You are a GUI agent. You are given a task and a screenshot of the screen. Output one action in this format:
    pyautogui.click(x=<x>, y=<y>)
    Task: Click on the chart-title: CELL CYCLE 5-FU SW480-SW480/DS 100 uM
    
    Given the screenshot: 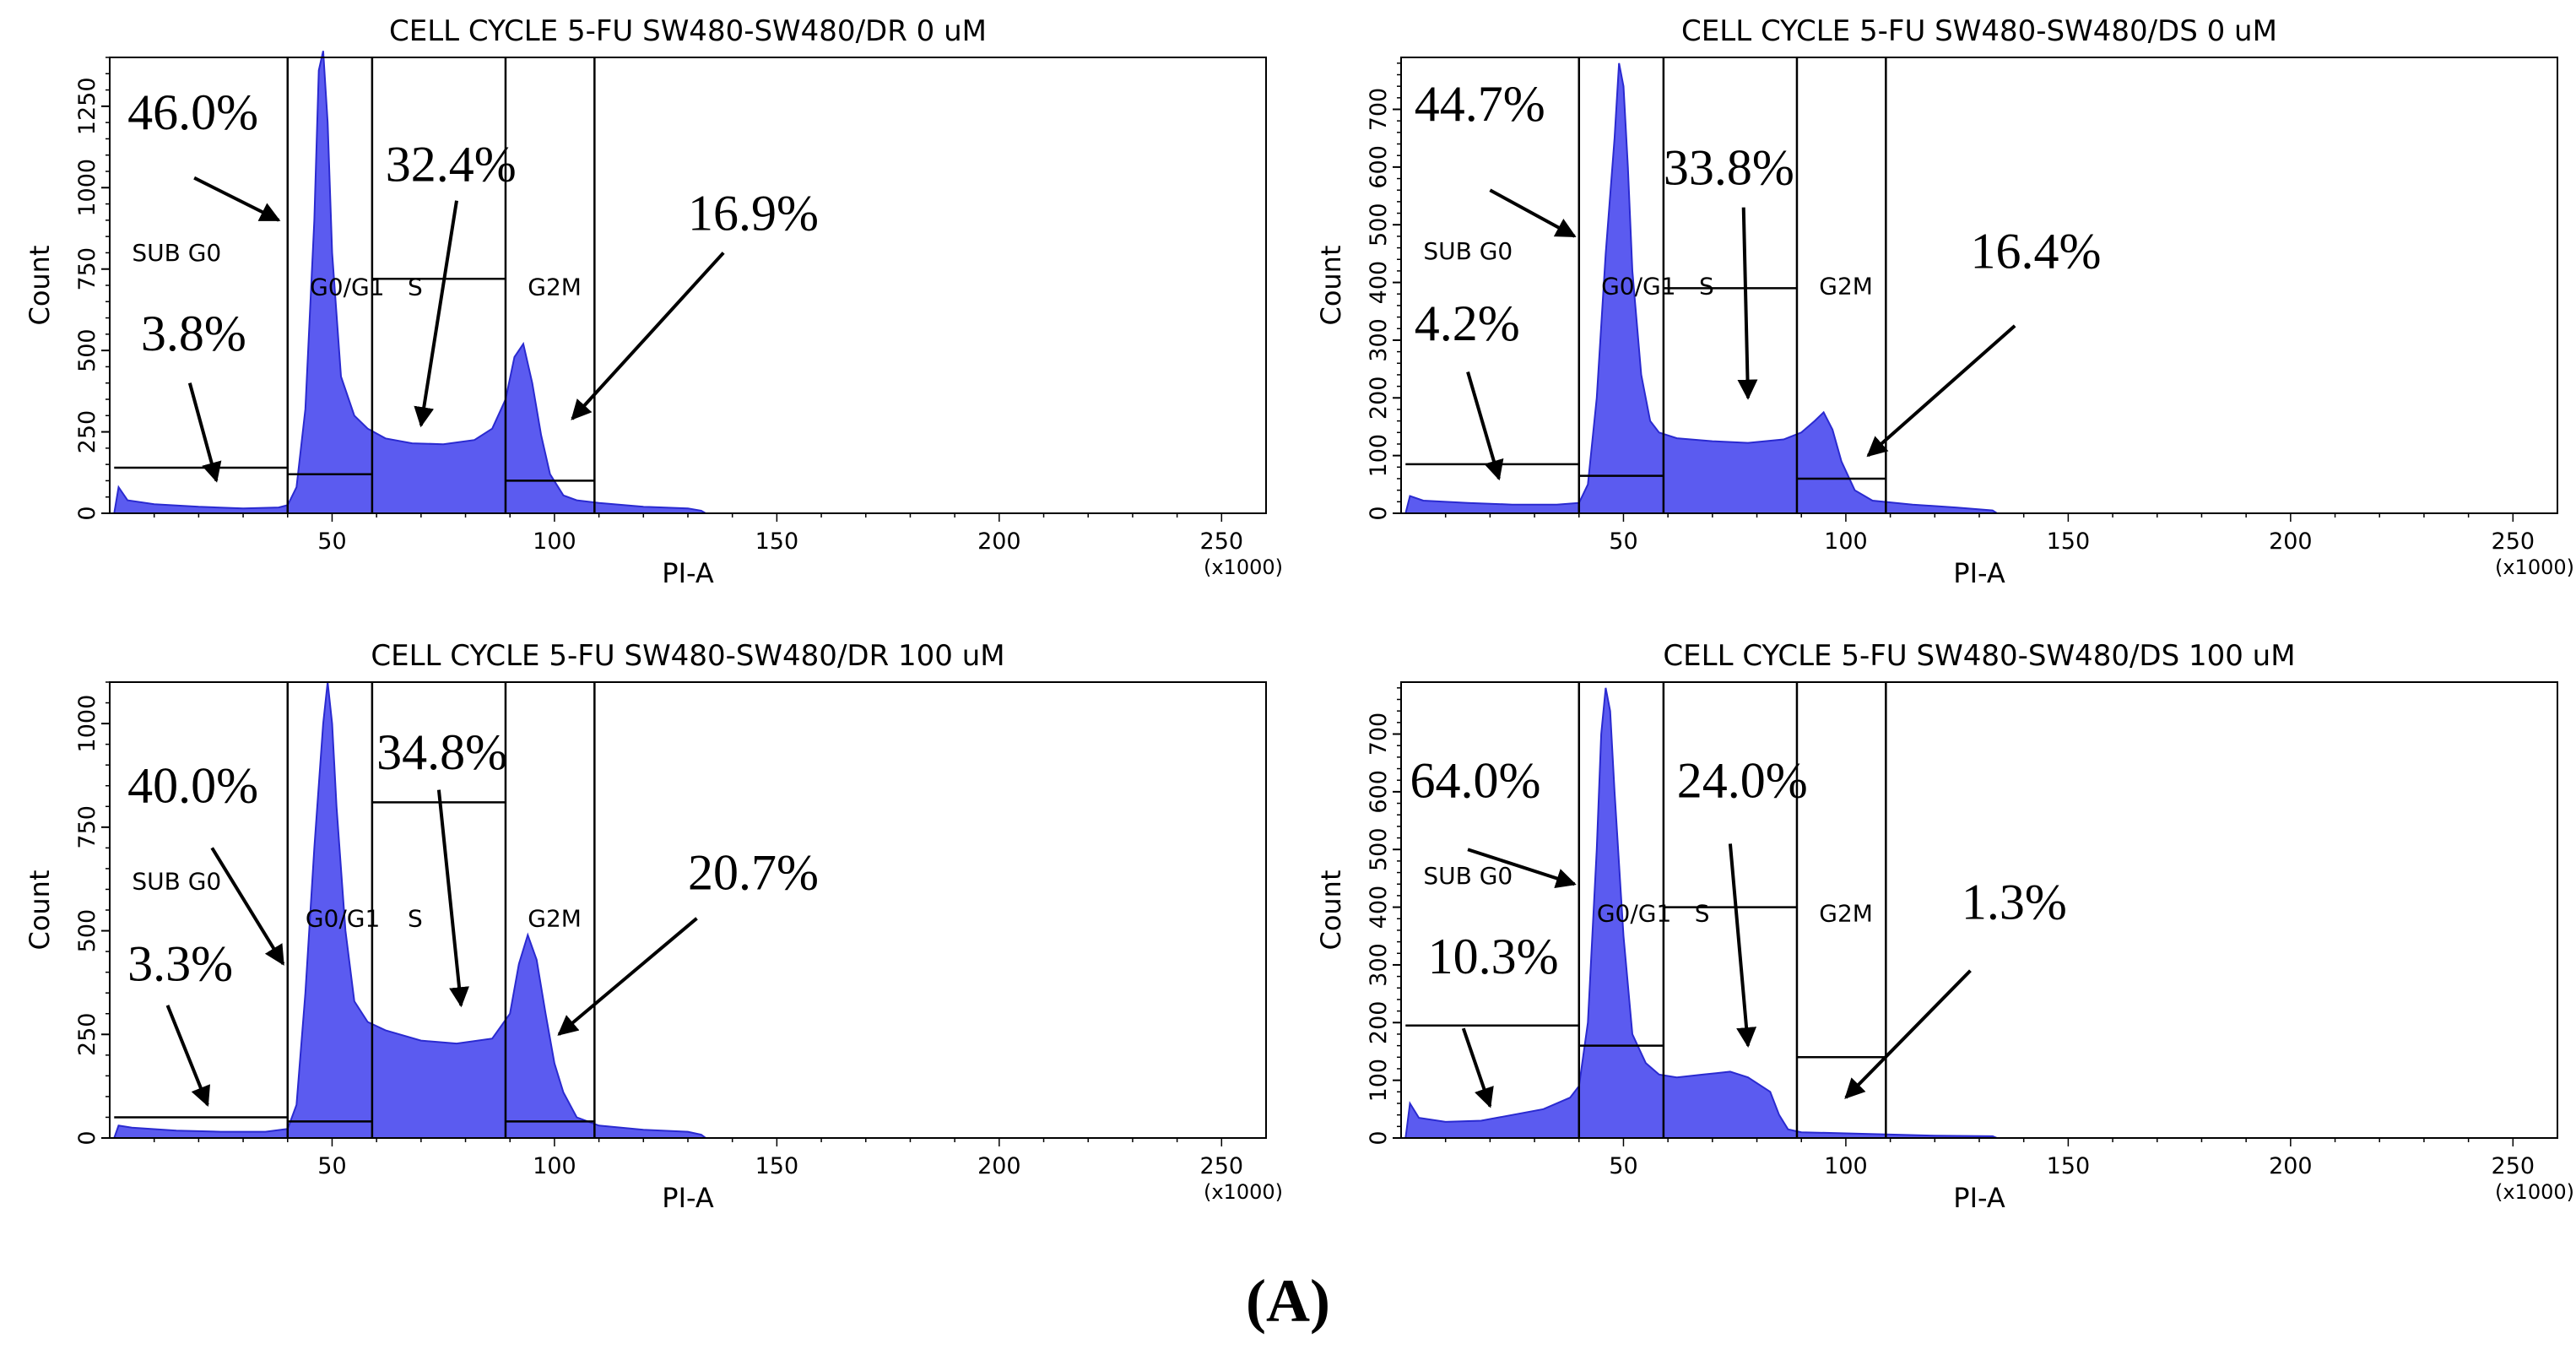 What is the action you would take?
    pyautogui.click(x=1979, y=656)
    